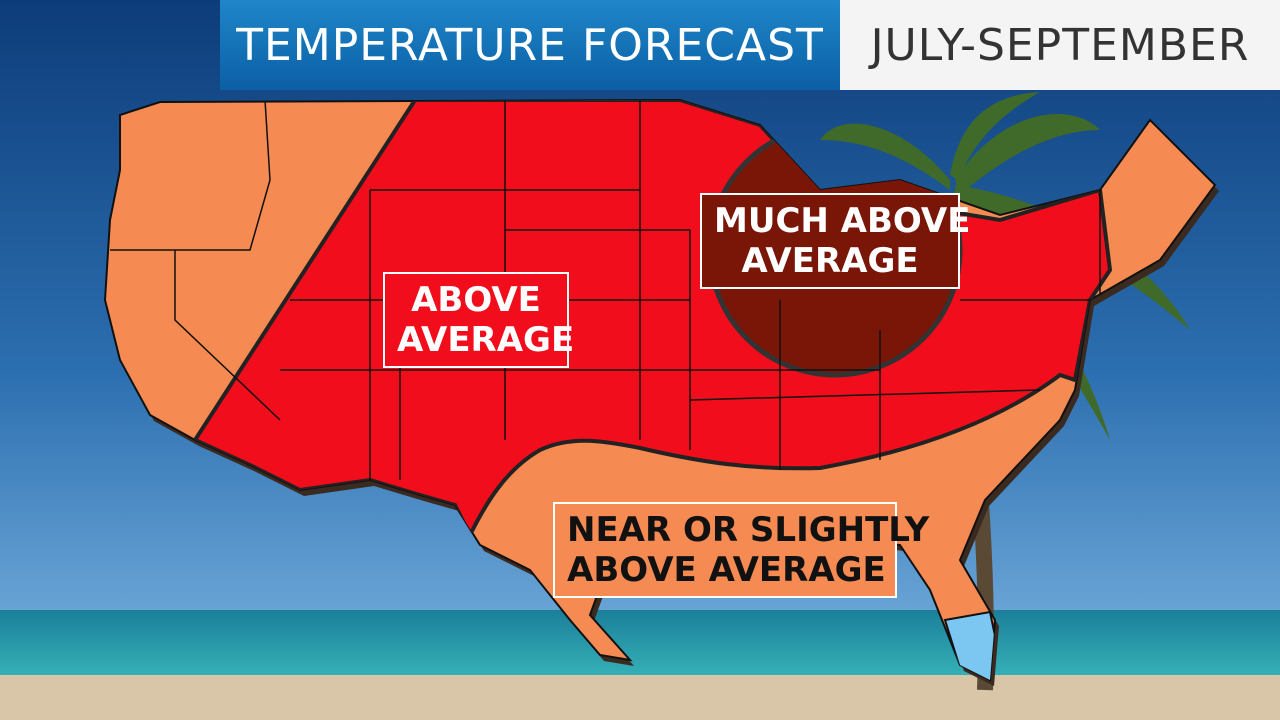 Image resolution: width=1280 pixels, height=720 pixels. I want to click on label-line: ABOVE, so click(476, 300).